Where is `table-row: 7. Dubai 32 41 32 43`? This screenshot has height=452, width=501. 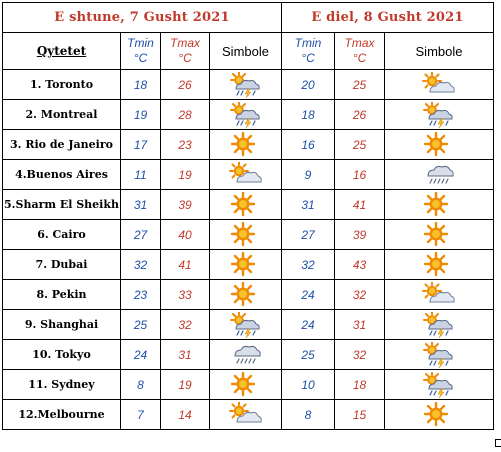 table-row: 7. Dubai 32 41 32 43 is located at coordinates (248, 264).